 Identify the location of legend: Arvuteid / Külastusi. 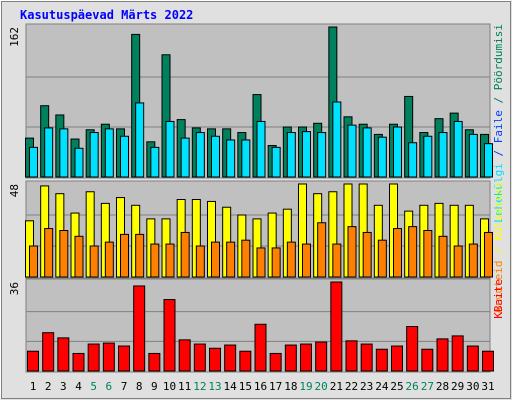
(498, 247).